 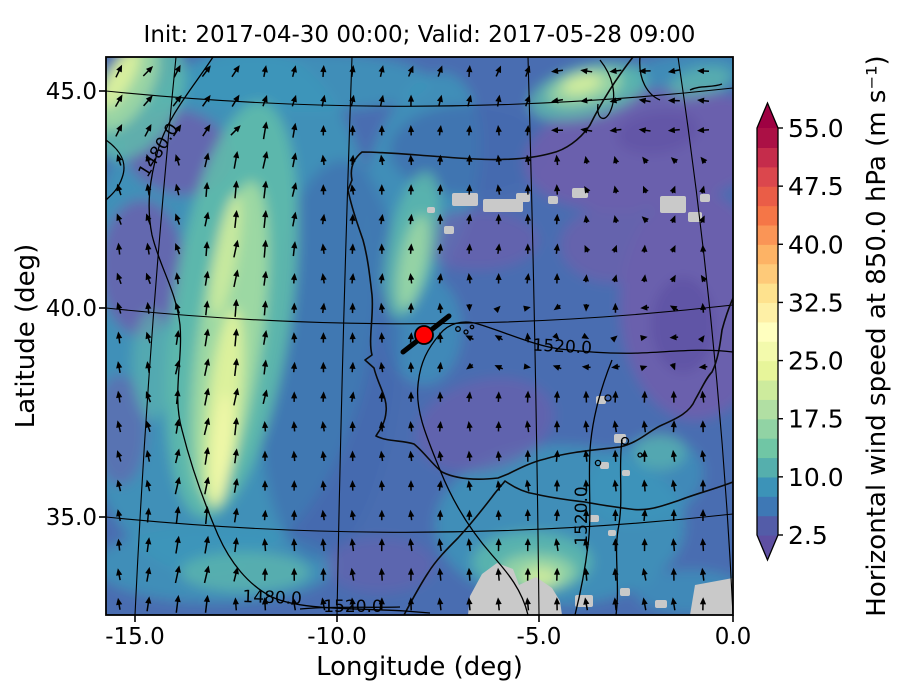 What do you see at coordinates (816, 128) in the screenshot?
I see `colorbar-tick-label: 55.0` at bounding box center [816, 128].